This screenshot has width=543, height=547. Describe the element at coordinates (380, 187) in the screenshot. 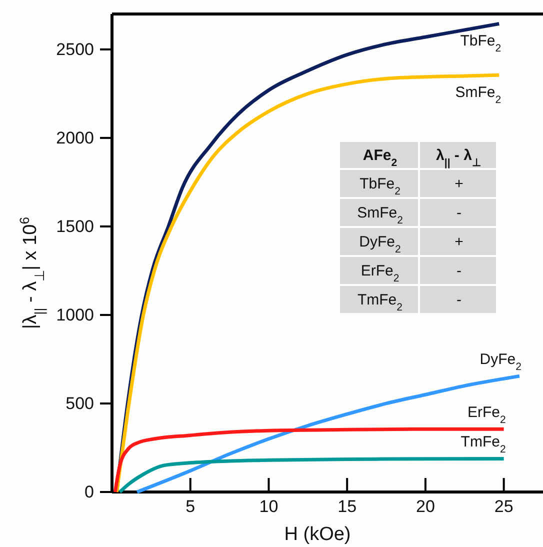

I see `annotation: TbFe$_{2}$` at that location.